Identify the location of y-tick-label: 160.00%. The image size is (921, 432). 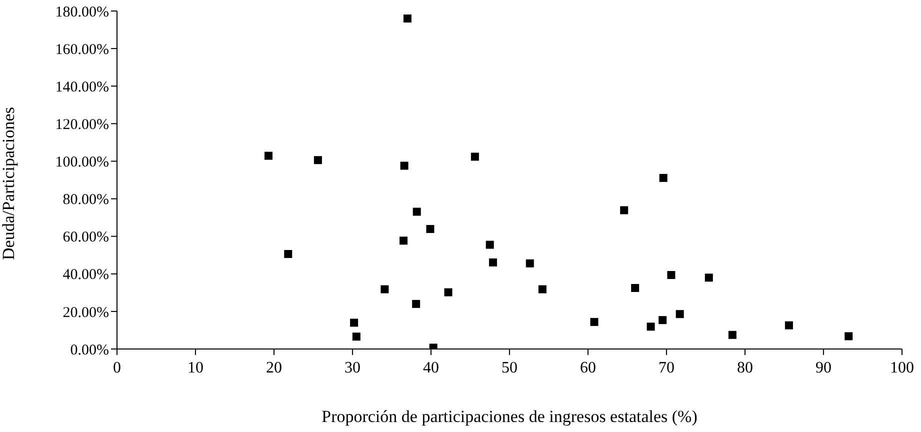
(82, 50).